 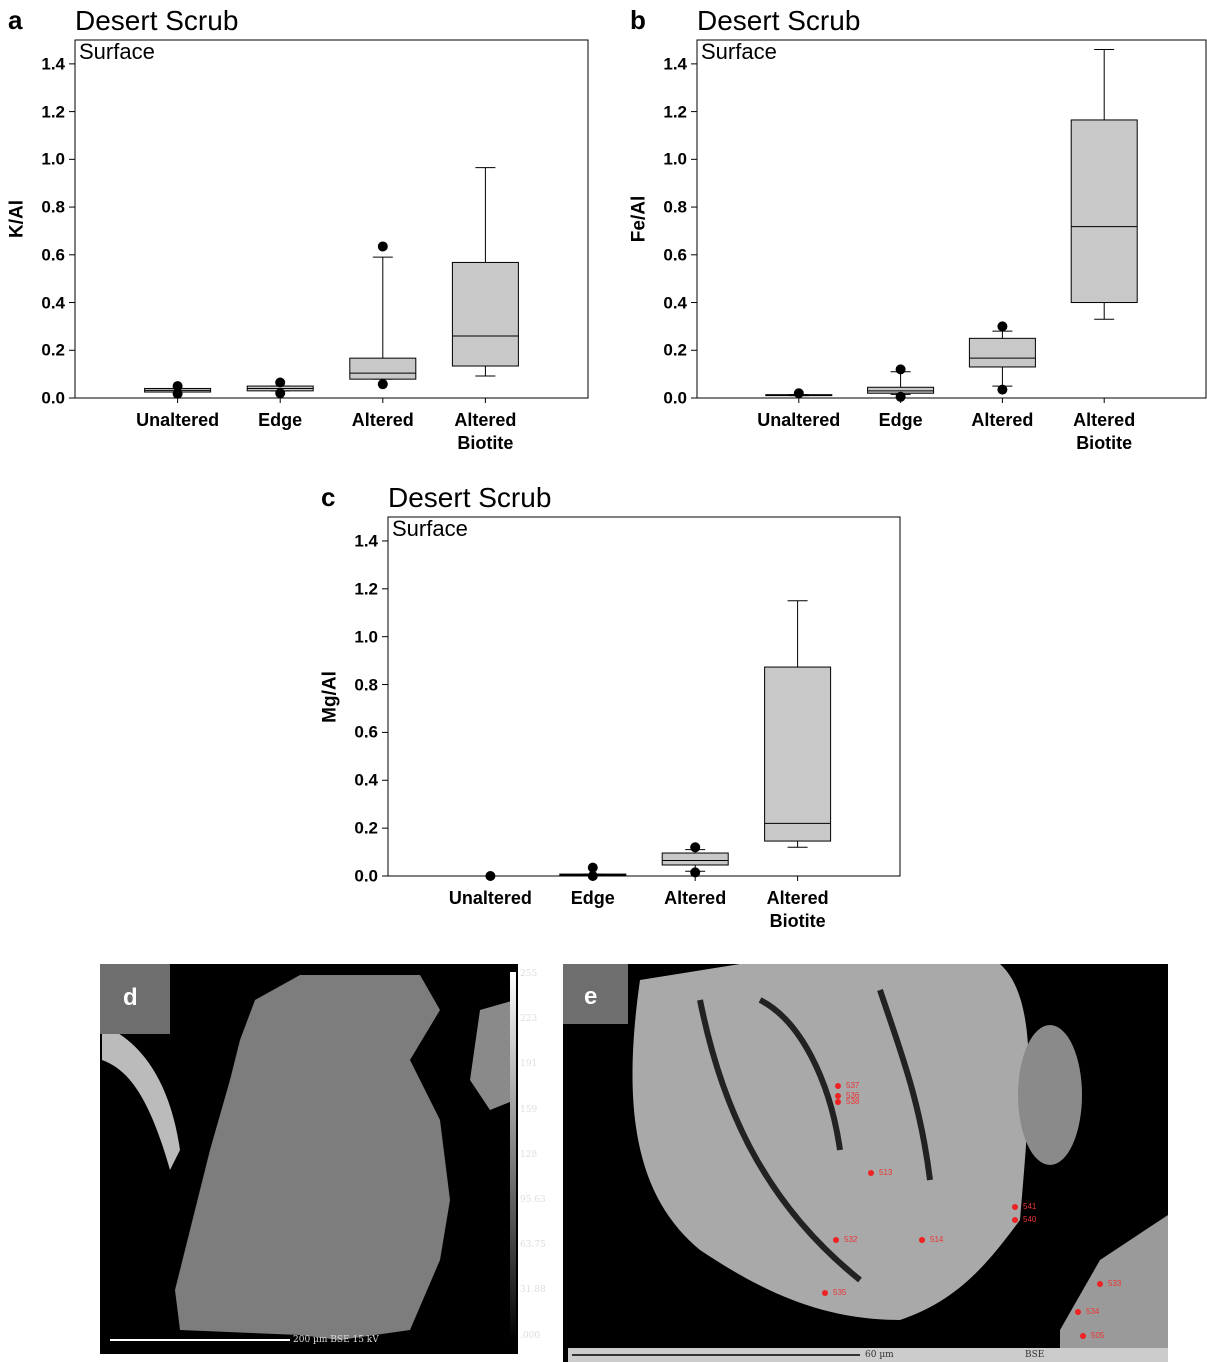 What do you see at coordinates (639, 219) in the screenshot?
I see `y-axis-label: Fe/Al` at bounding box center [639, 219].